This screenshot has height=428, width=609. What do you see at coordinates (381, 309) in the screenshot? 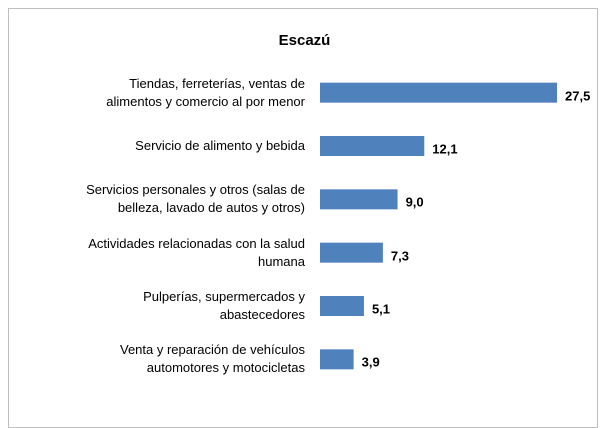
I see `value-label: 5,1` at bounding box center [381, 309].